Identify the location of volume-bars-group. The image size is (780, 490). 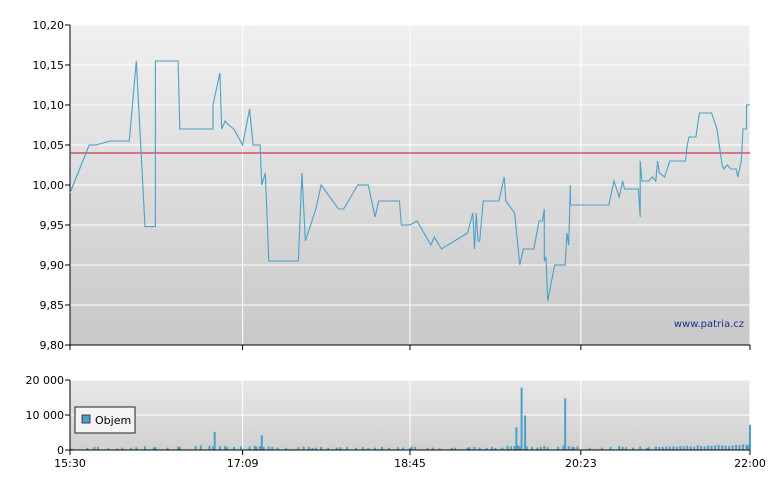
(410, 419).